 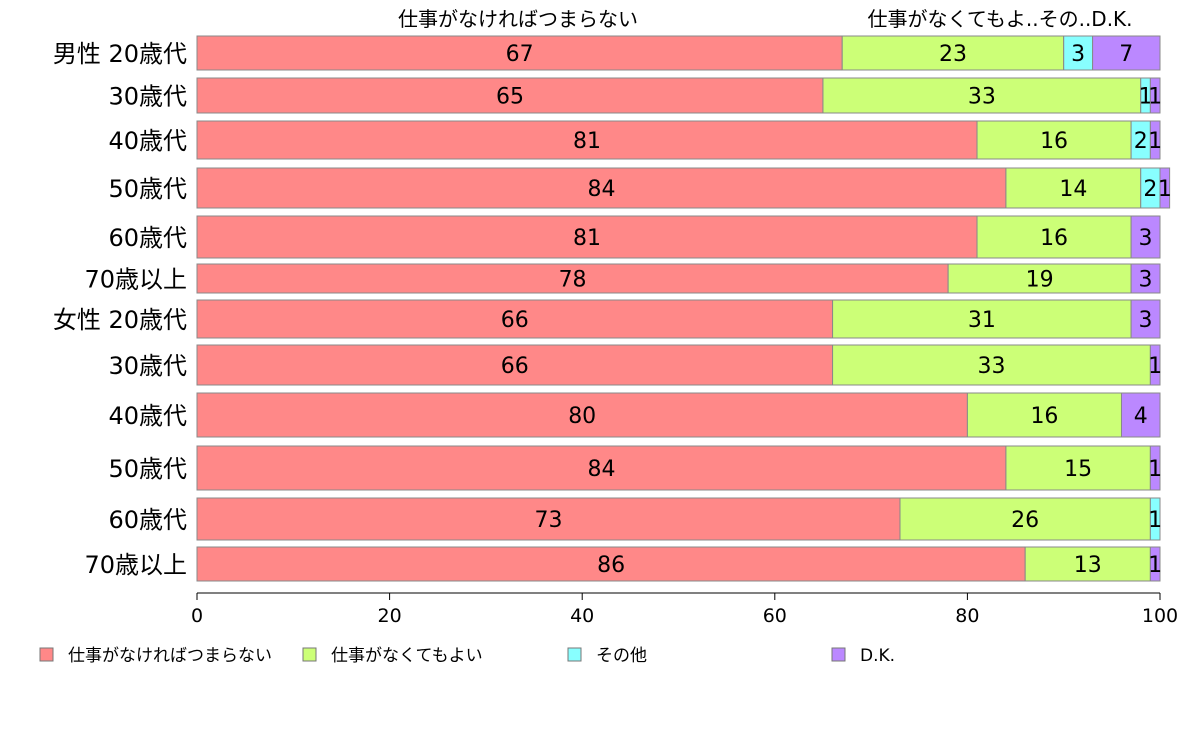 I want to click on bar-row: 40歳代 80 16 4, so click(x=634, y=415).